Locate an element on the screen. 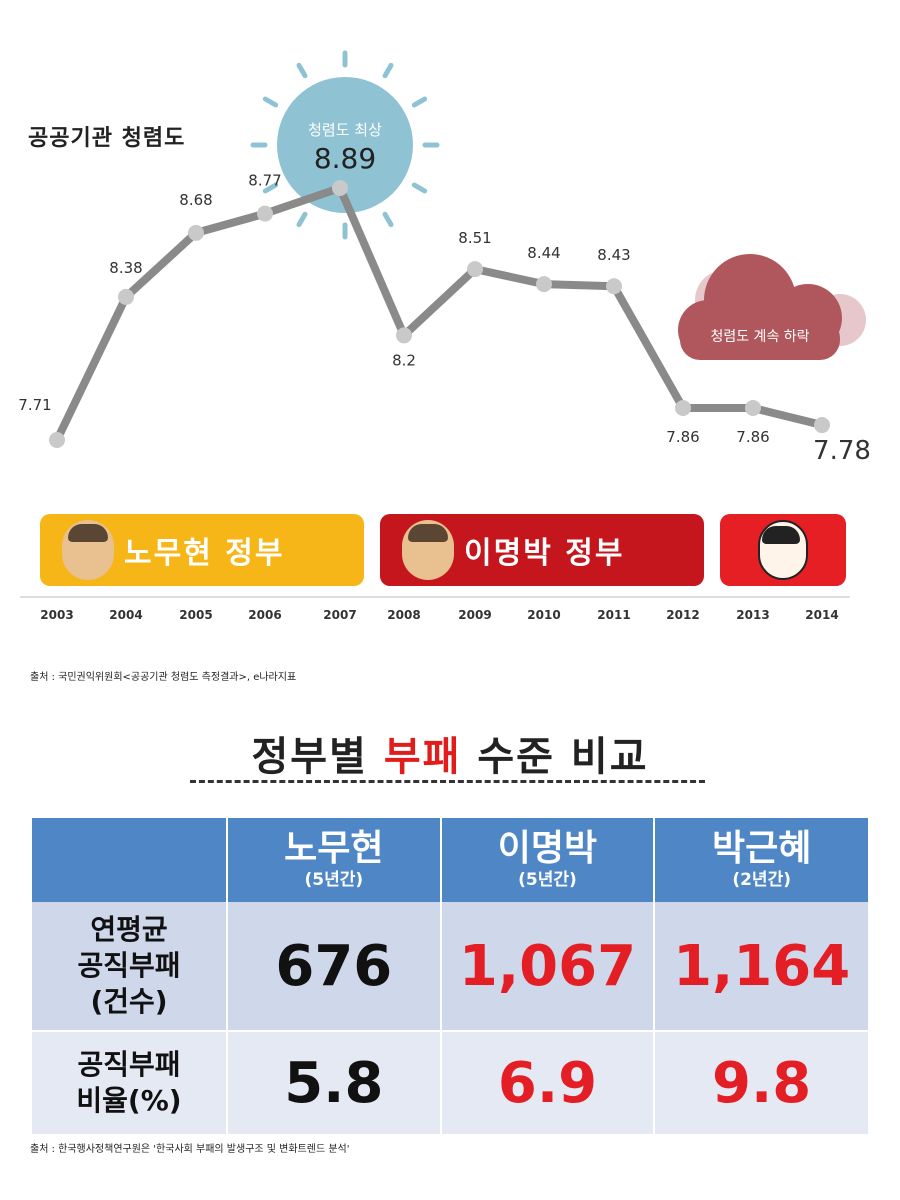 Image resolution: width=900 pixels, height=1200 pixels. x-tick-label: 2009 is located at coordinates (475, 615).